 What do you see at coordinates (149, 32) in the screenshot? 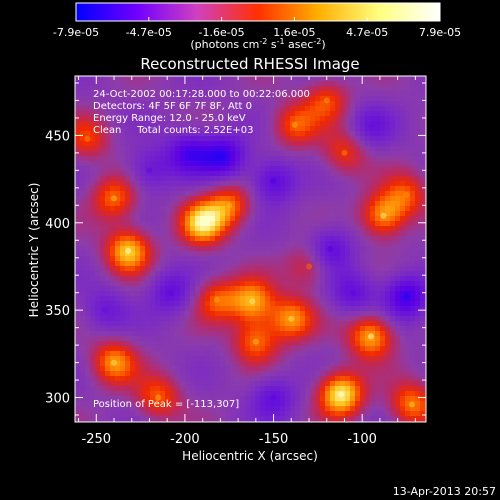
I see `colorbar-tick-label: -4.7e-05` at bounding box center [149, 32].